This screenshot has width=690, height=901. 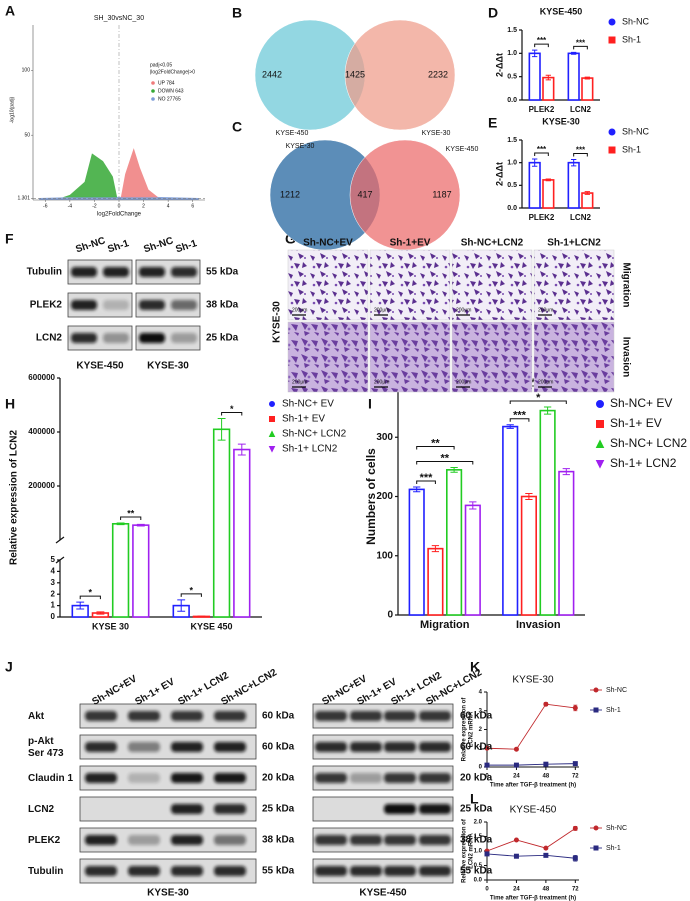 I want to click on y-axis-label: Numbers of cells, so click(x=371, y=496).